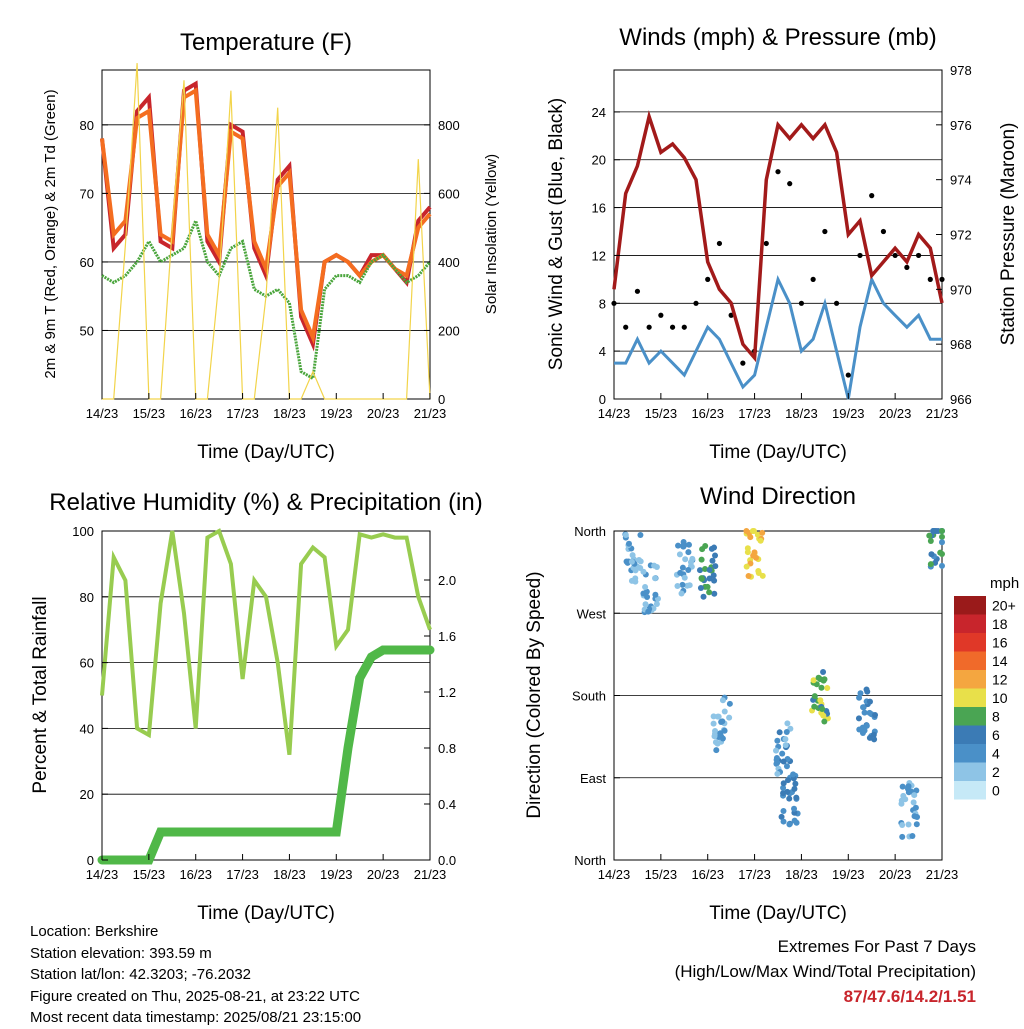 This screenshot has width=1024, height=1029. I want to click on temperature-title: Temperature (F), so click(266, 42).